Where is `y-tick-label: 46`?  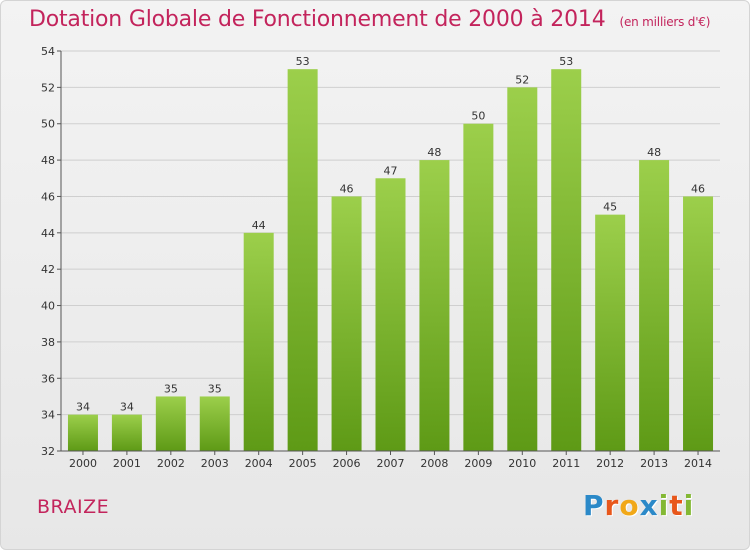 y-tick-label: 46 is located at coordinates (48, 196).